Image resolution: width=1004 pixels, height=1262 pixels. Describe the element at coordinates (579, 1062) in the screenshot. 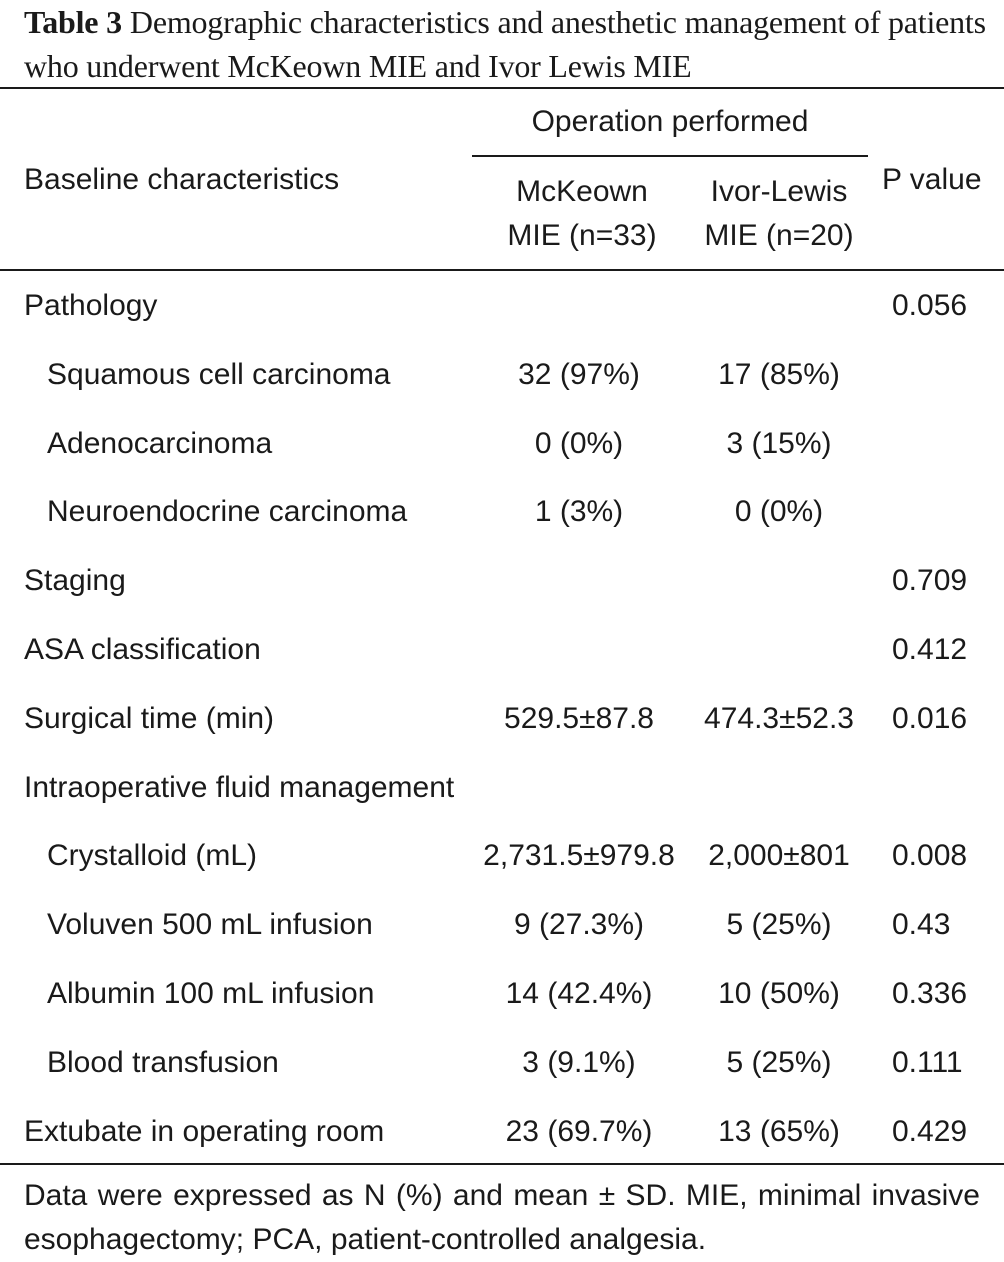

I see `mckeown-value: 3 (9.1%)` at that location.